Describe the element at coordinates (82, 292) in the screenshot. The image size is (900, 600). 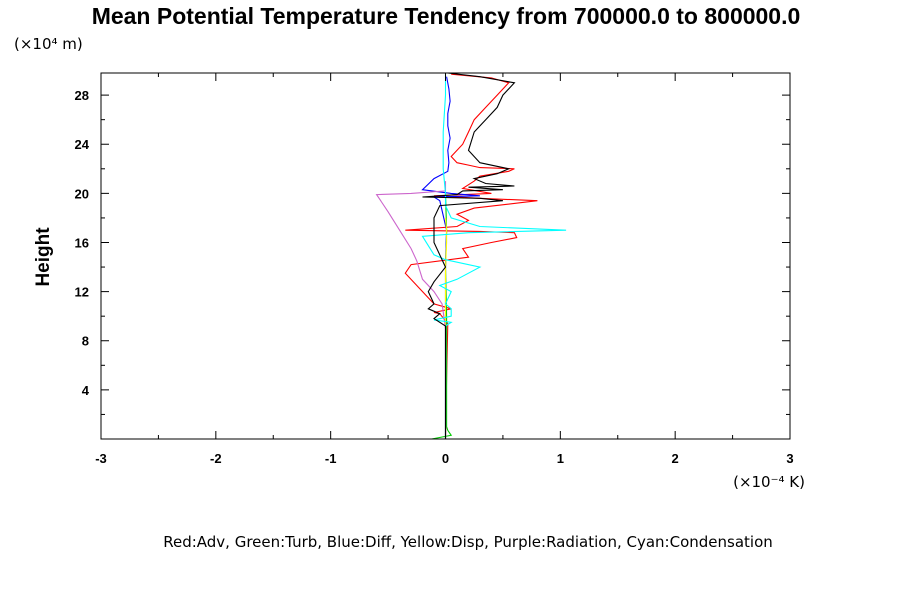
I see `y-tick-label: 12` at that location.